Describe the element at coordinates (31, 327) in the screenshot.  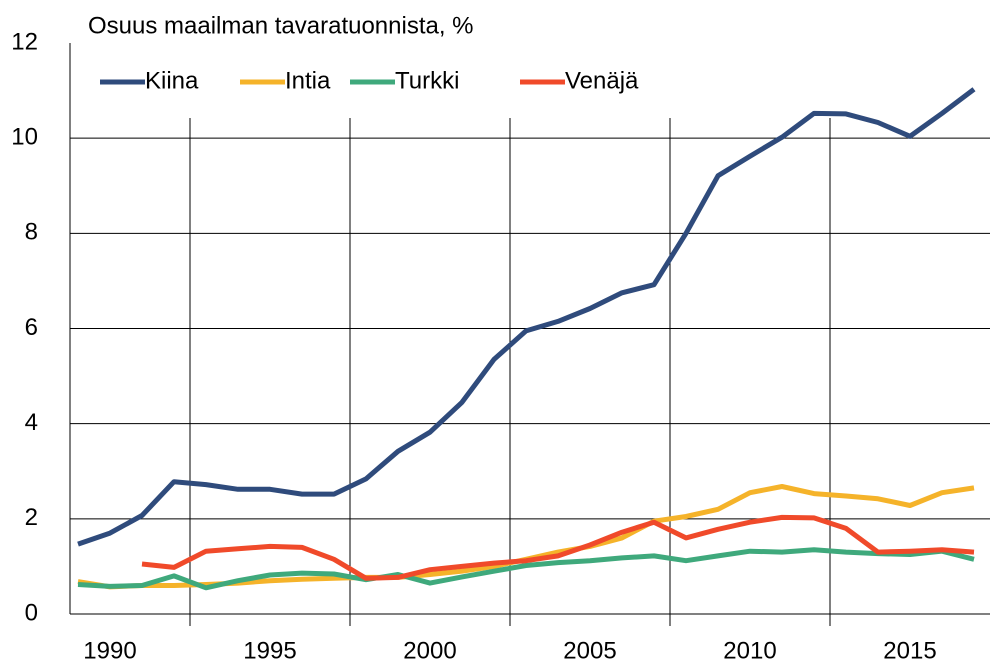
I see `y-tick-label: 6` at that location.